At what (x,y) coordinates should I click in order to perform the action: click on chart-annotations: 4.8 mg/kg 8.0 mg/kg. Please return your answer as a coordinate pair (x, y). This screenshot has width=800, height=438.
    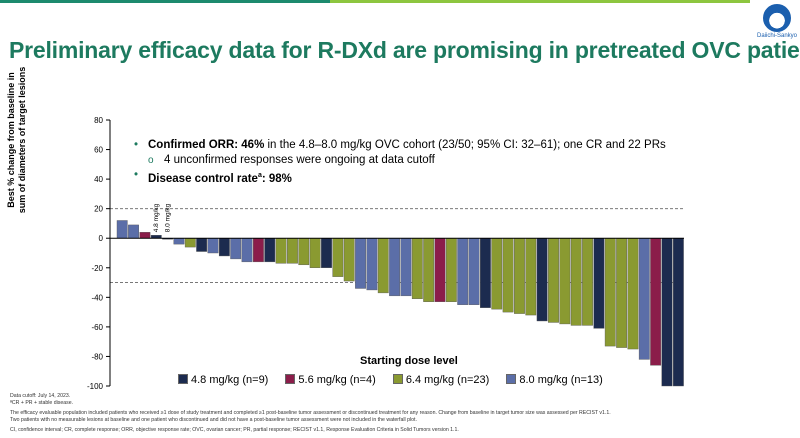
    Looking at the image, I should click on (162, 217).